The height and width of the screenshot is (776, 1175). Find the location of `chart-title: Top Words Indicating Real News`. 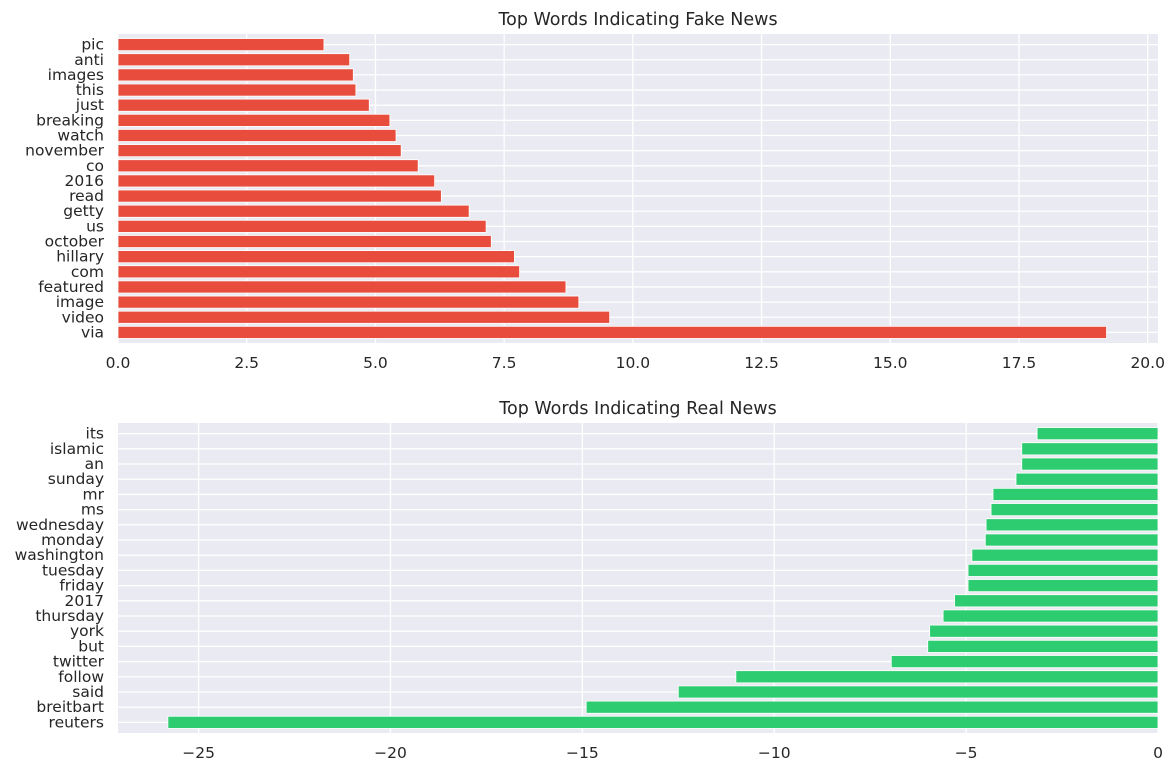

chart-title: Top Words Indicating Real News is located at coordinates (637, 409).